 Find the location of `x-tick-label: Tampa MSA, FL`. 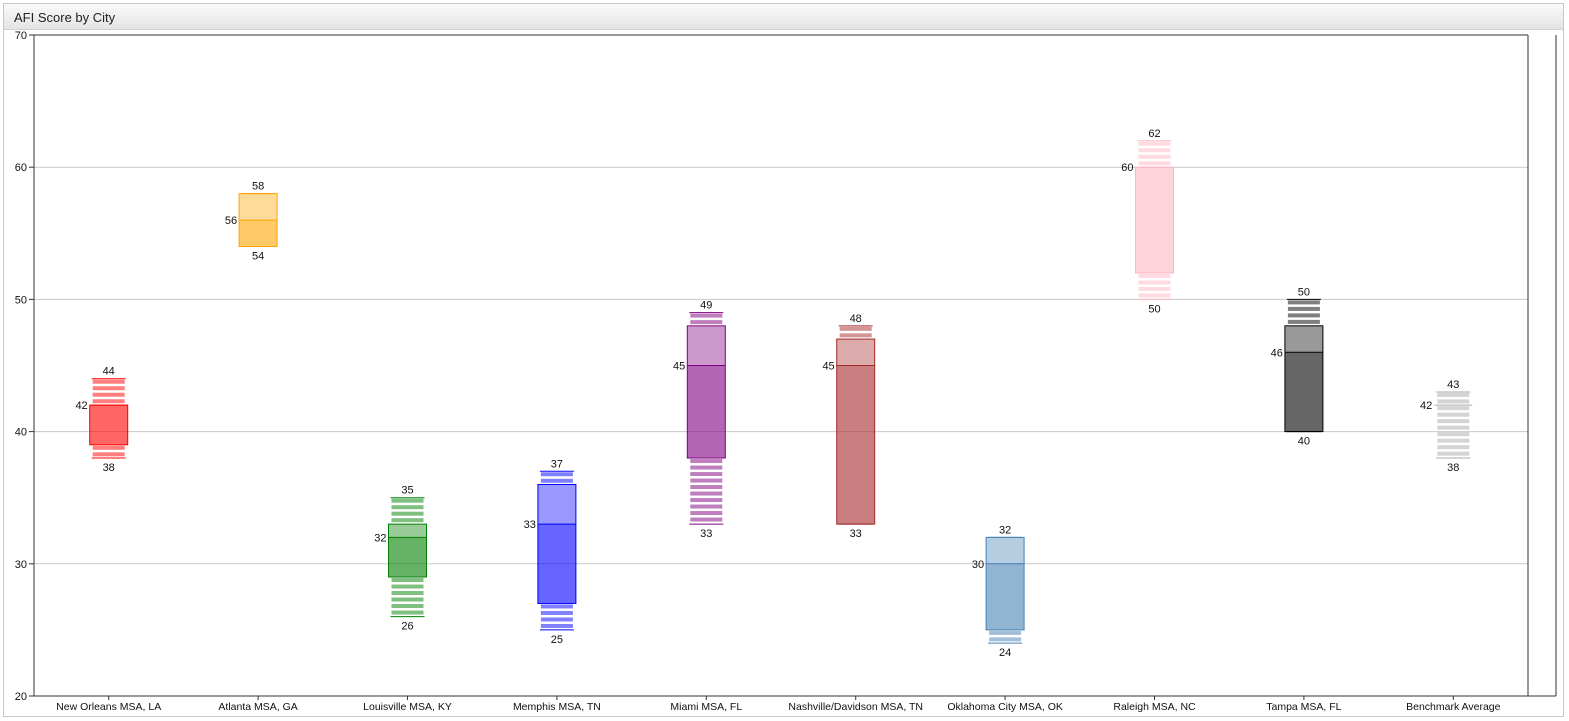

x-tick-label: Tampa MSA, FL is located at coordinates (1303, 707).